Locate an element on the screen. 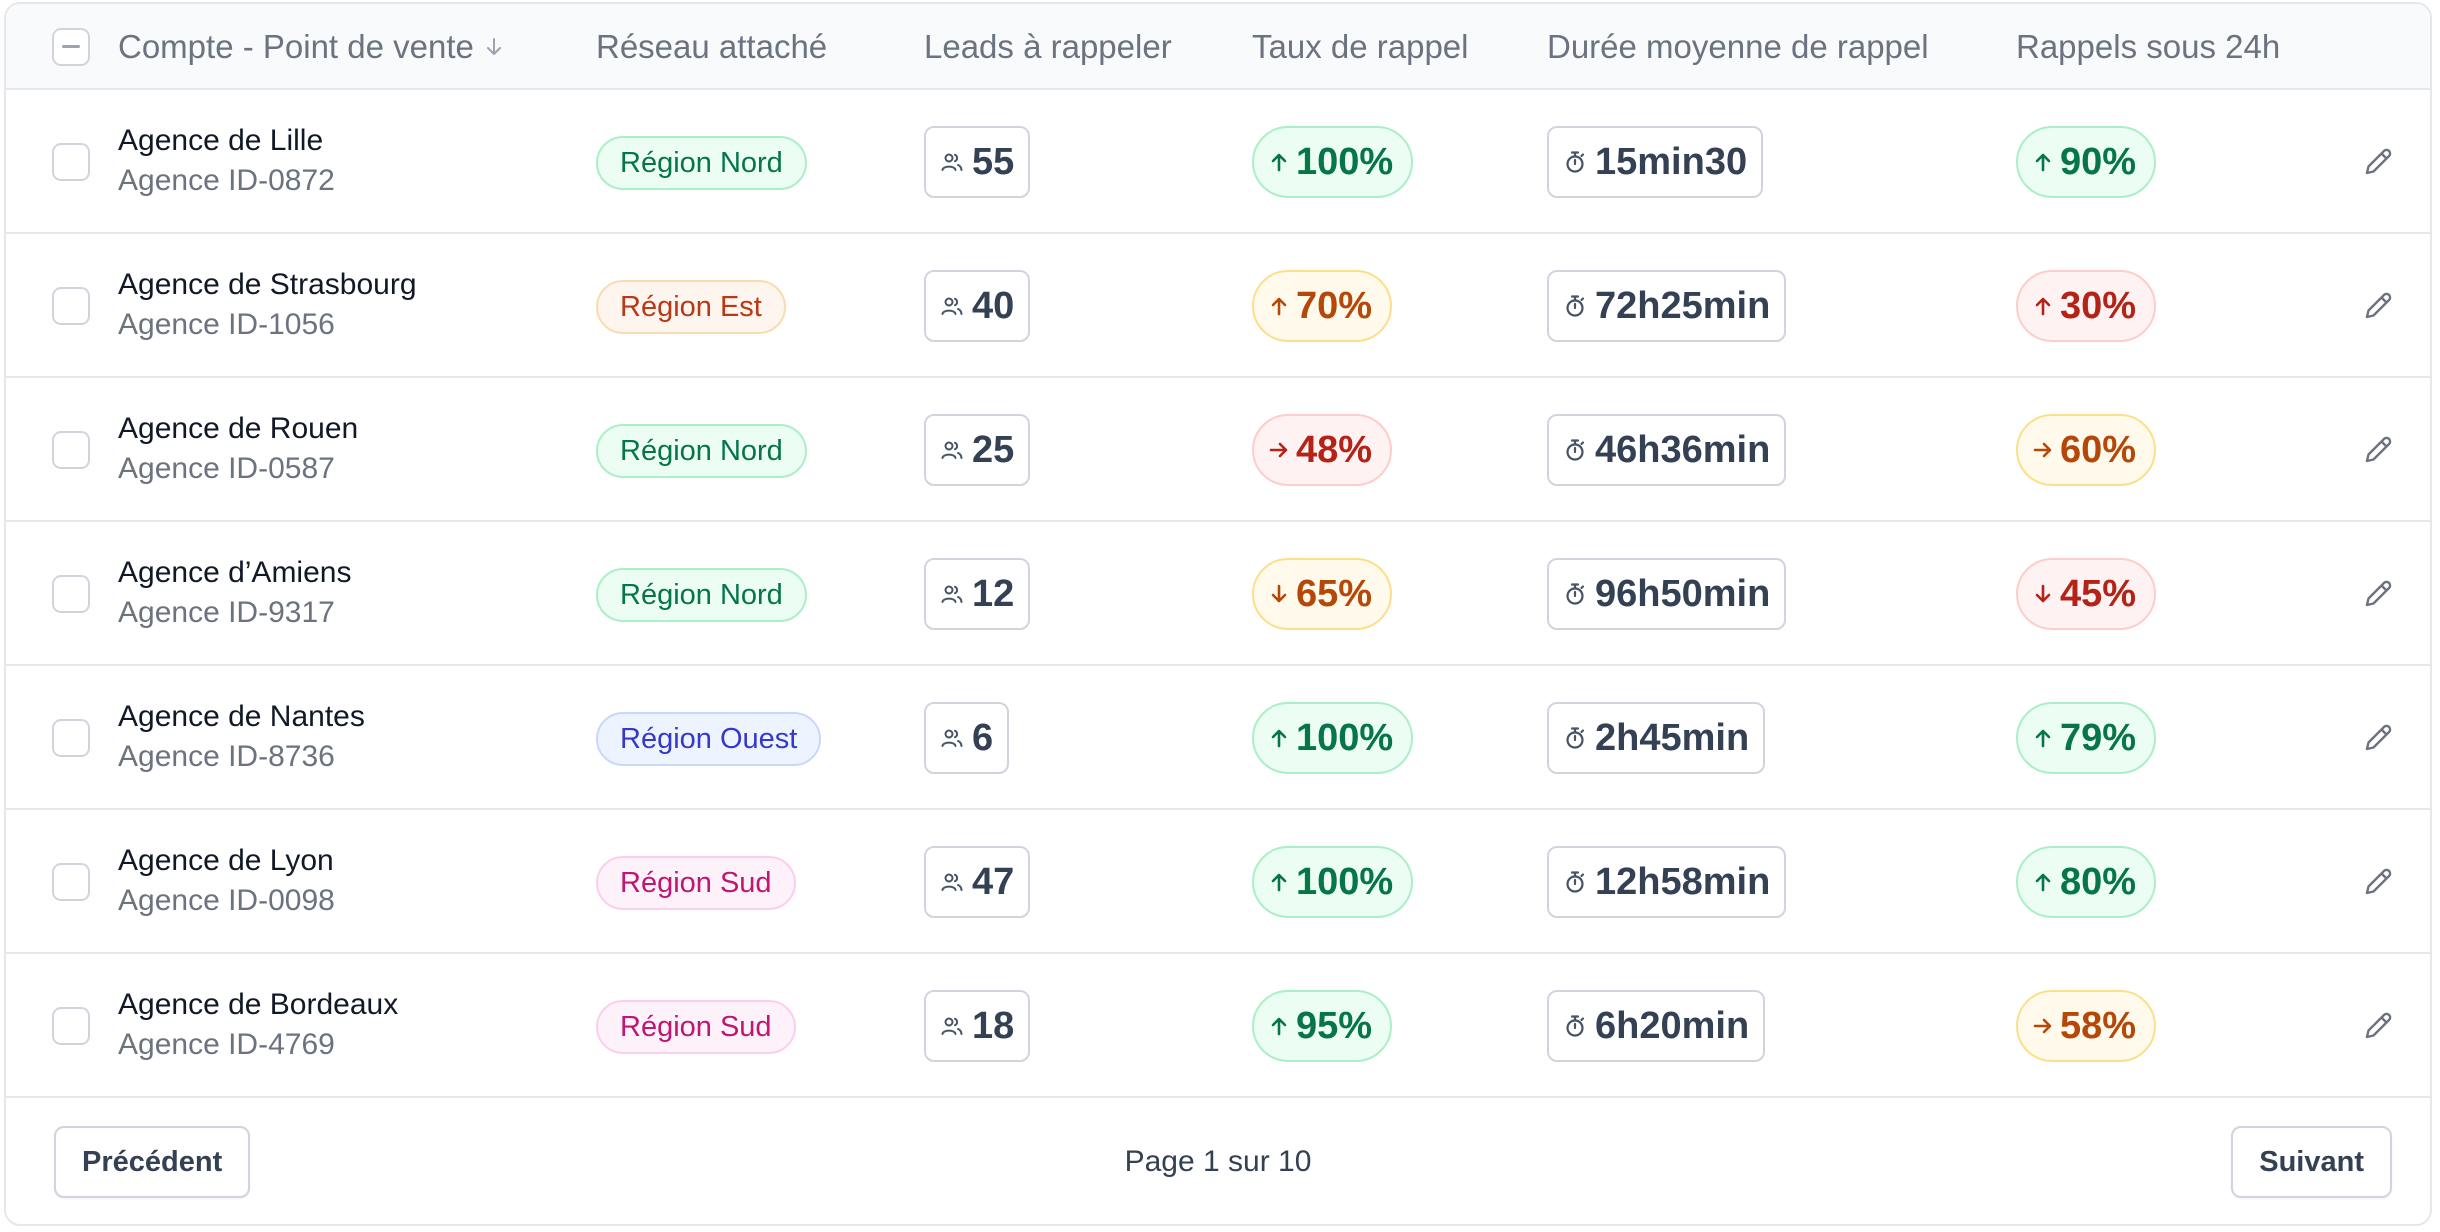 Image resolution: width=2440 pixels, height=1232 pixels. rate-badge: 65% is located at coordinates (1322, 594).